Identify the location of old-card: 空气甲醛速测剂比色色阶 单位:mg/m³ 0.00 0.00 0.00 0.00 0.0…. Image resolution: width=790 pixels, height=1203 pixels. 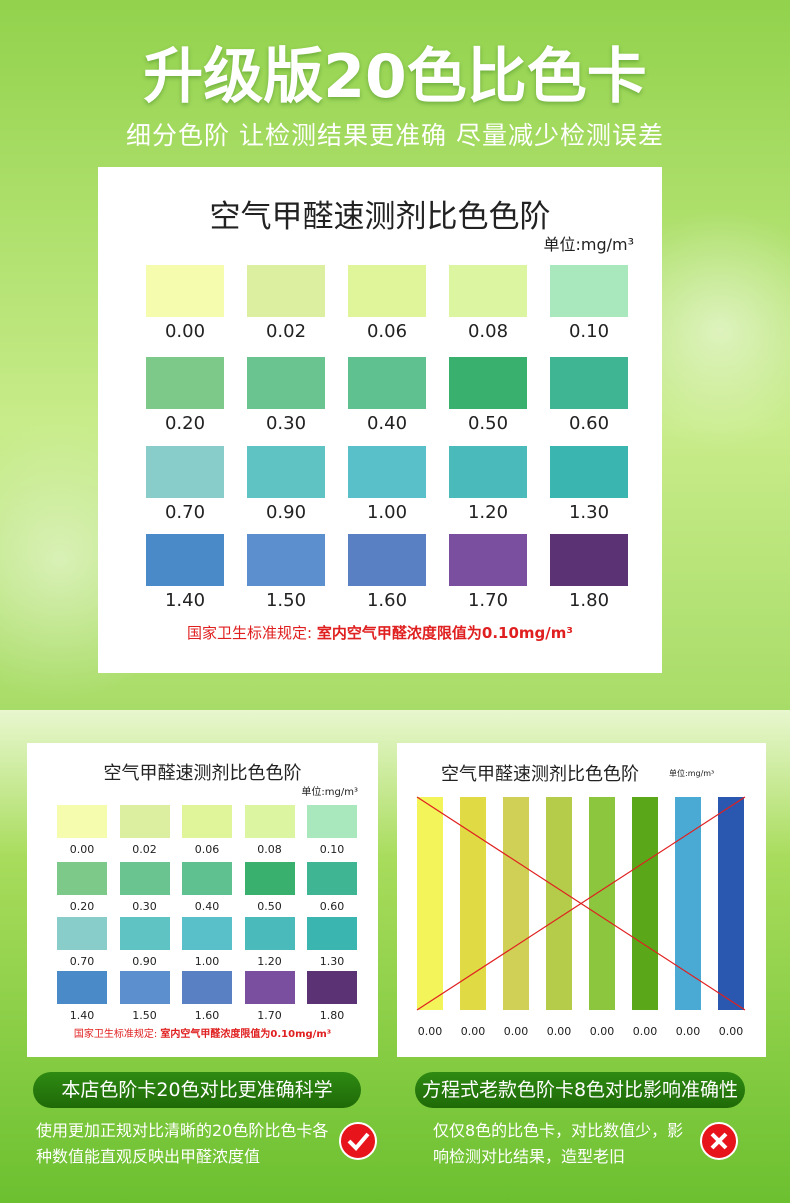
(581, 900).